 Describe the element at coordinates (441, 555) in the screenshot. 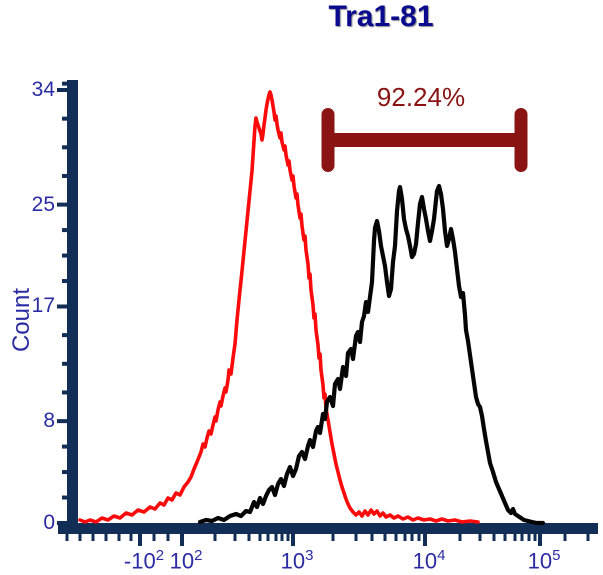

I see `x-tick-exponent: 4` at that location.